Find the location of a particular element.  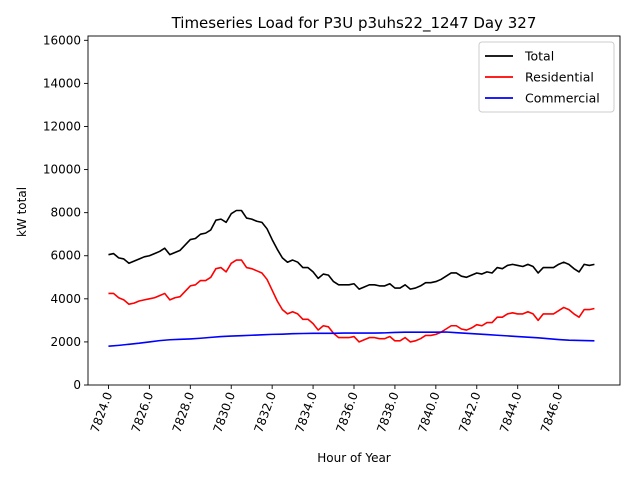

y-tick-label: 16000 is located at coordinates (62, 40).